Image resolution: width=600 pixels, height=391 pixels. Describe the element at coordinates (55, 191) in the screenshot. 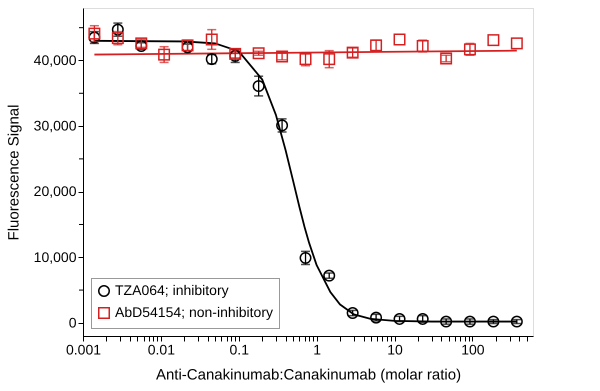

I see `y-tick-label: 20,000` at that location.